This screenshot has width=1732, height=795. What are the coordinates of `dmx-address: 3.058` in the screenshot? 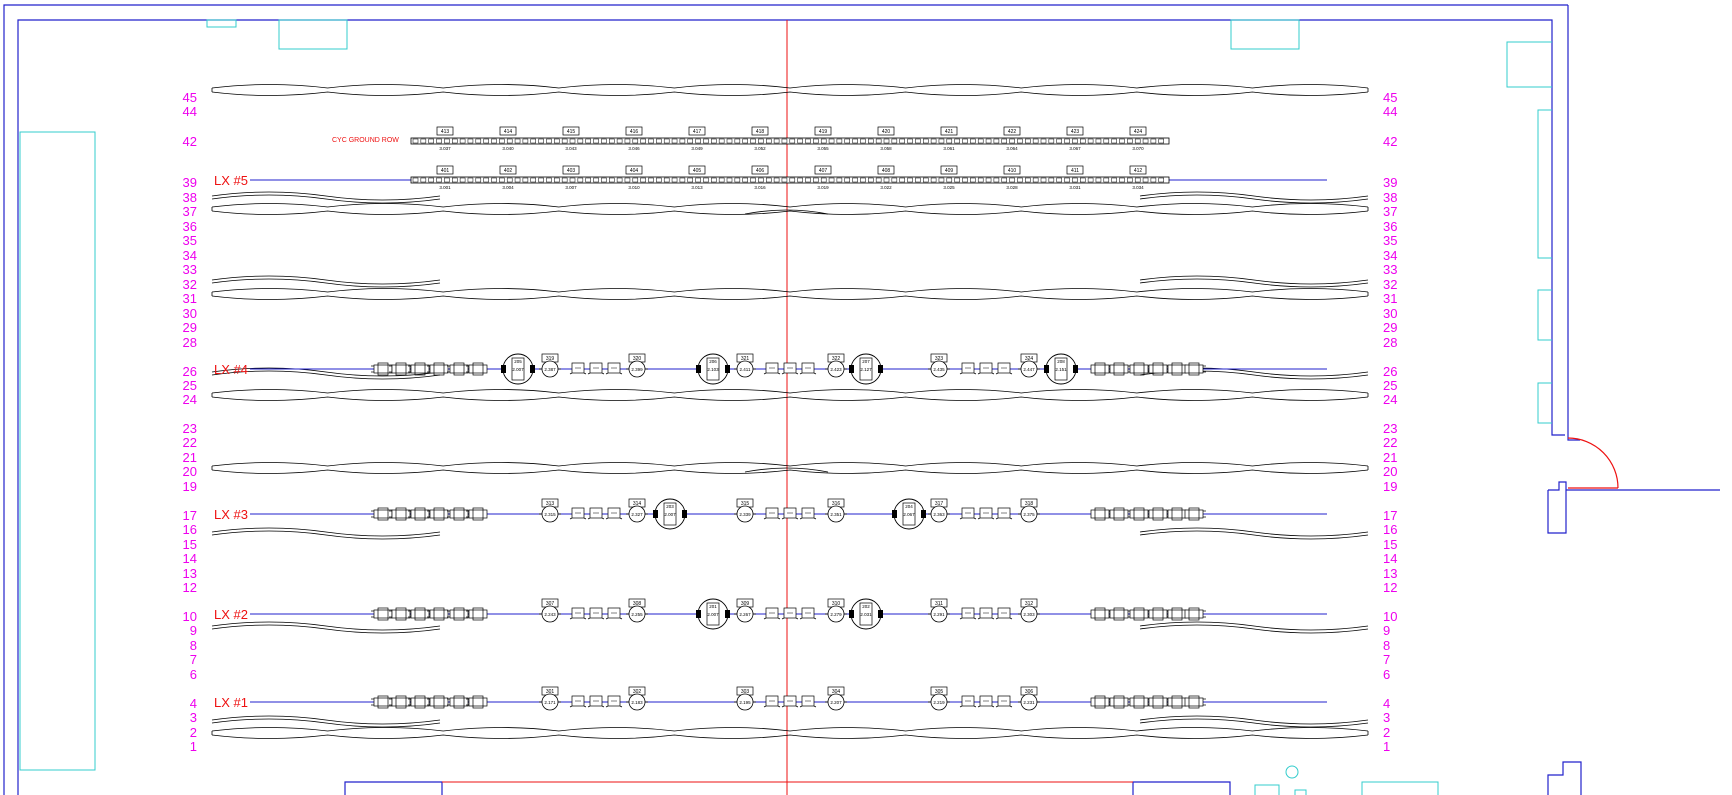 It's located at (886, 148).